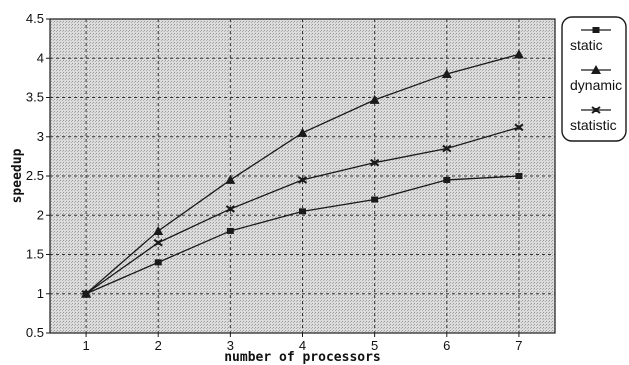 The width and height of the screenshot is (629, 365). What do you see at coordinates (302, 345) in the screenshot?
I see `x-tick-label: 4` at bounding box center [302, 345].